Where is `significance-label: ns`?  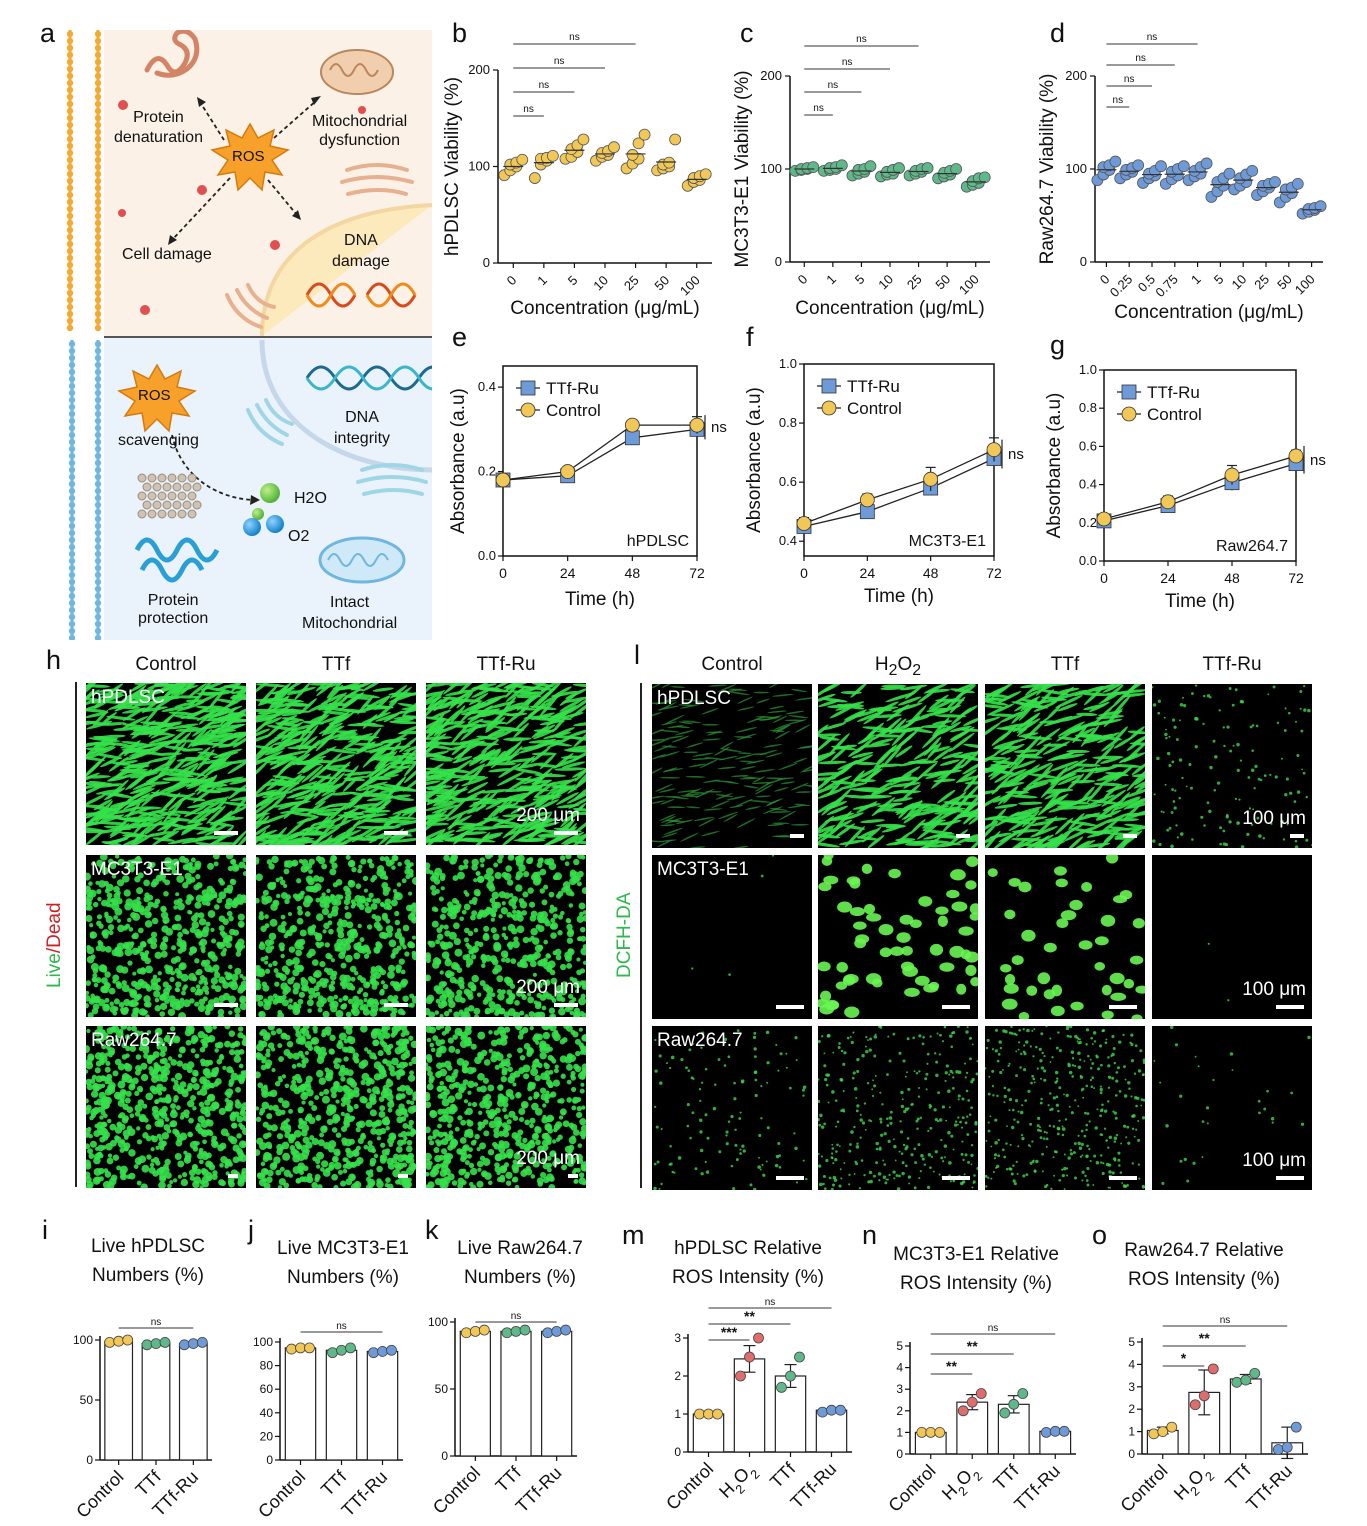
significance-label: ns is located at coordinates (861, 39).